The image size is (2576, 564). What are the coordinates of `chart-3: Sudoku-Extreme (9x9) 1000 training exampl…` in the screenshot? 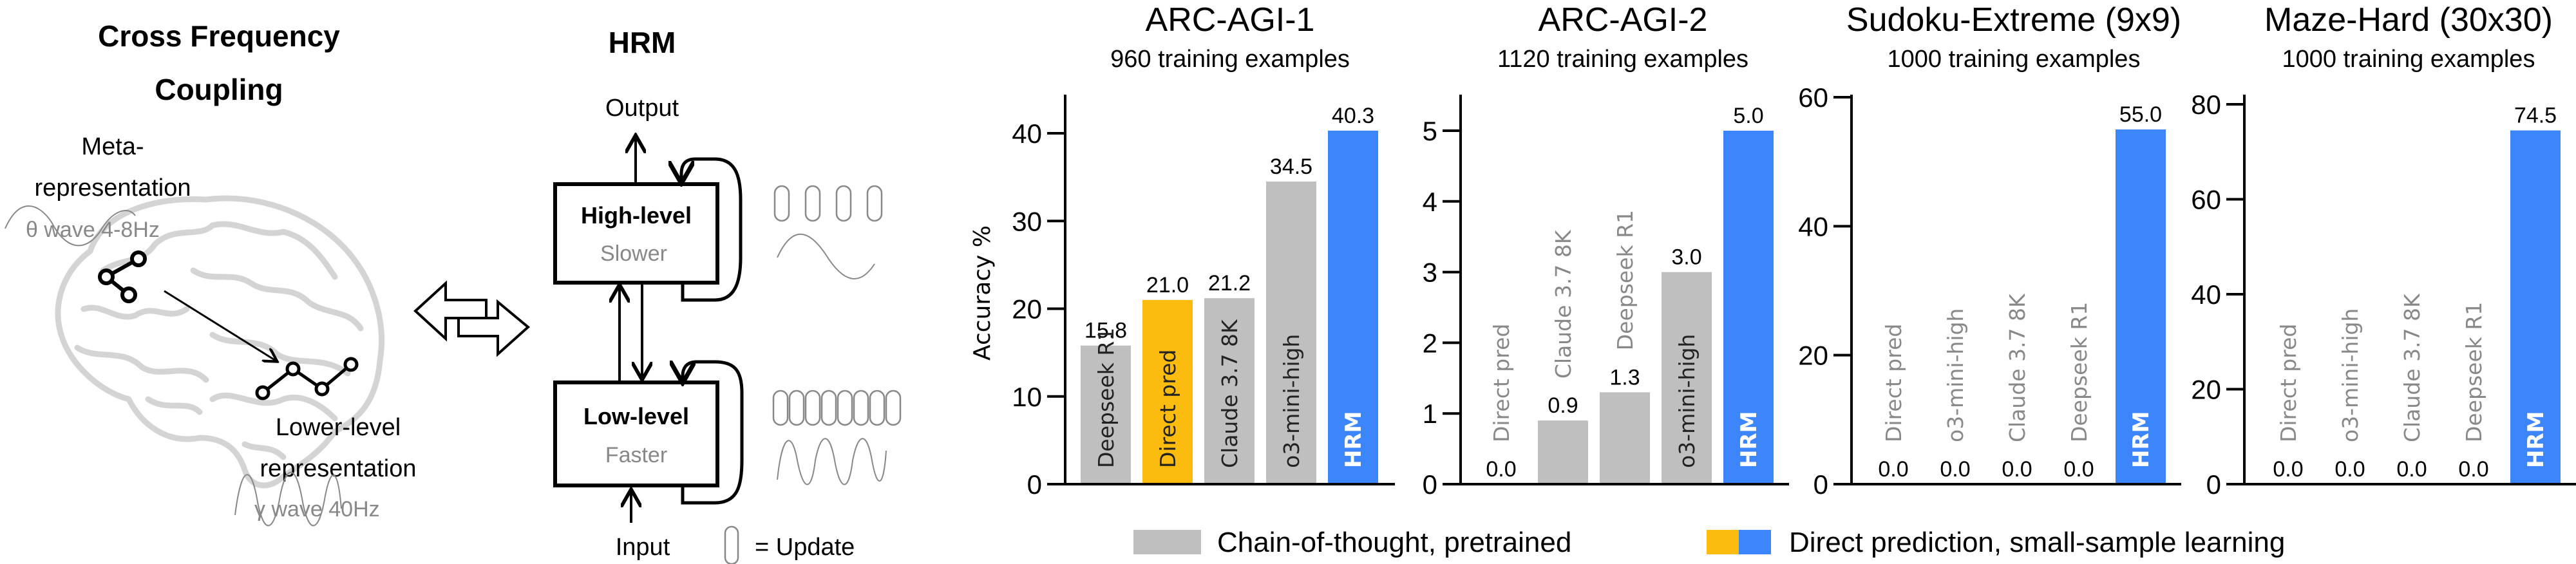 It's located at (1989, 250).